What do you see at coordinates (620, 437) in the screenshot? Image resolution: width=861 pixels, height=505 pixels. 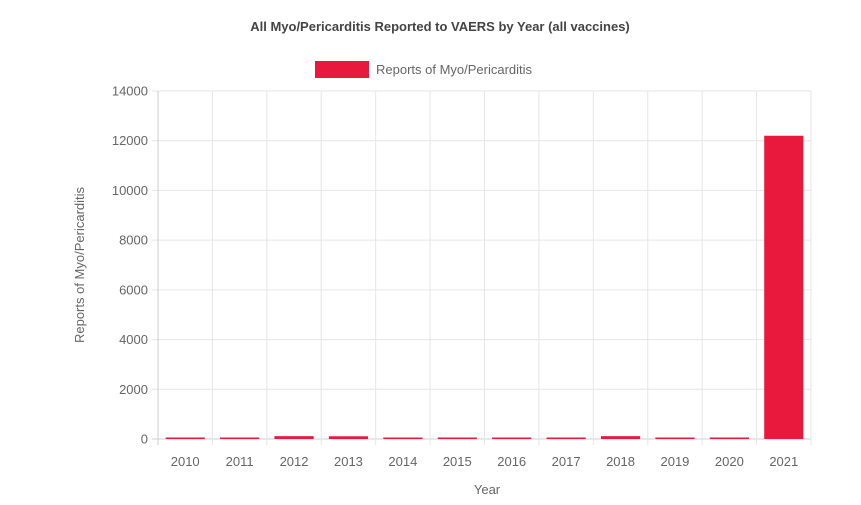 I see `bar-2018` at bounding box center [620, 437].